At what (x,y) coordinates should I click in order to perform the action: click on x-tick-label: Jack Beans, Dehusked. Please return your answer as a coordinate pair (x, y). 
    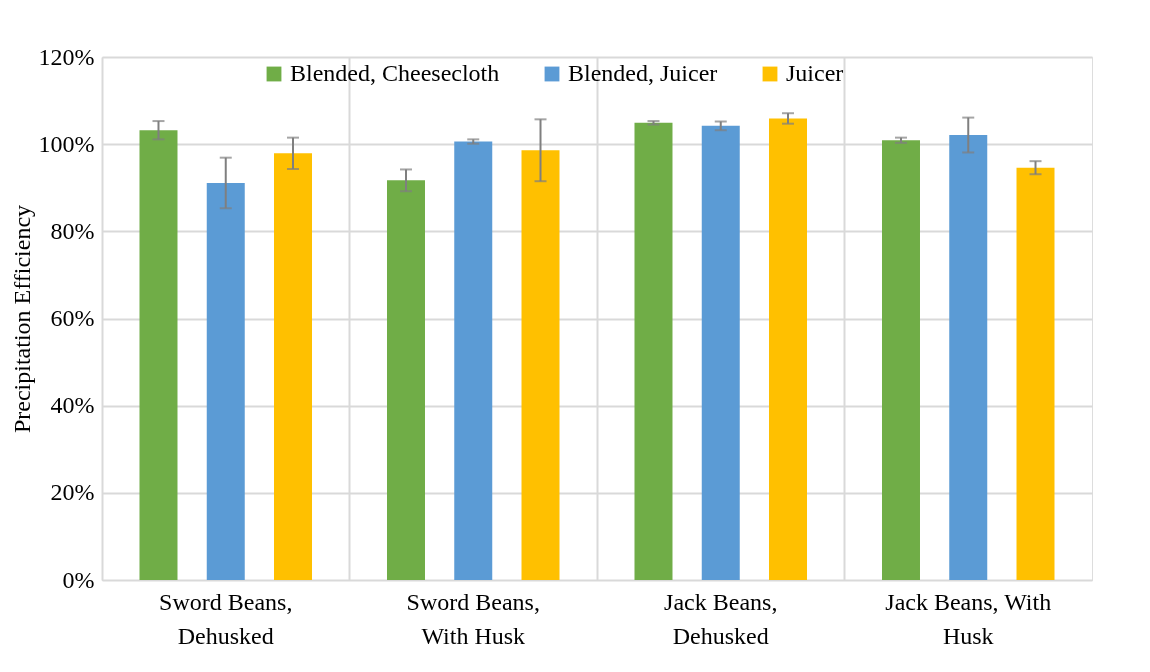
    Looking at the image, I should click on (721, 618).